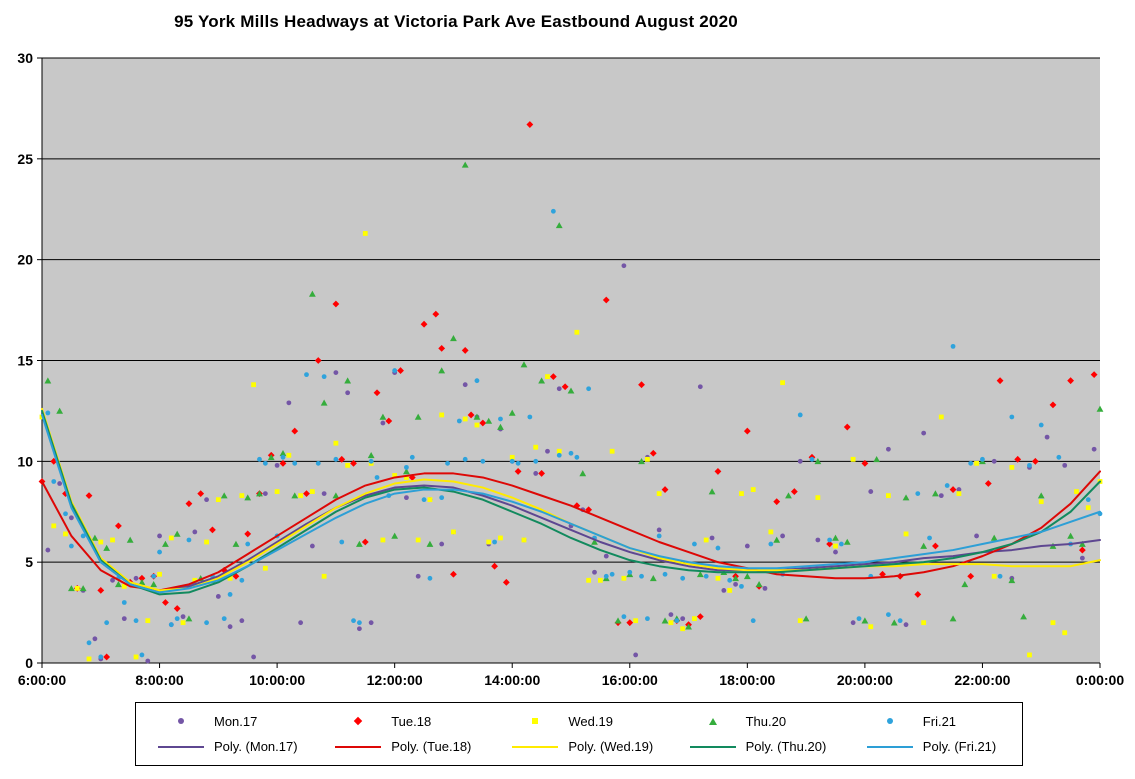  What do you see at coordinates (42, 680) in the screenshot?
I see `x-tick-label: 6:00:00` at bounding box center [42, 680].